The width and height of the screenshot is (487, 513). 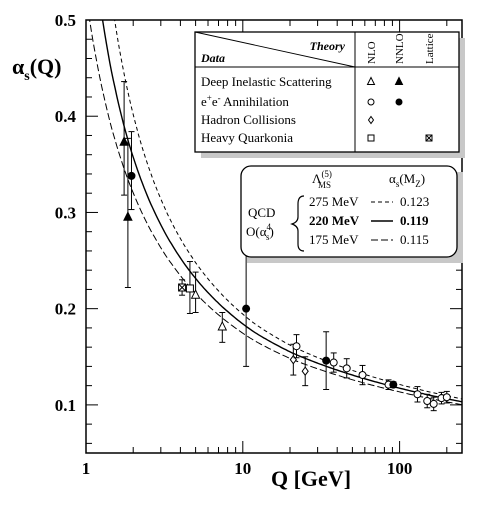 I want to click on curve-legend-qcd-label: QCD, so click(x=261, y=212).